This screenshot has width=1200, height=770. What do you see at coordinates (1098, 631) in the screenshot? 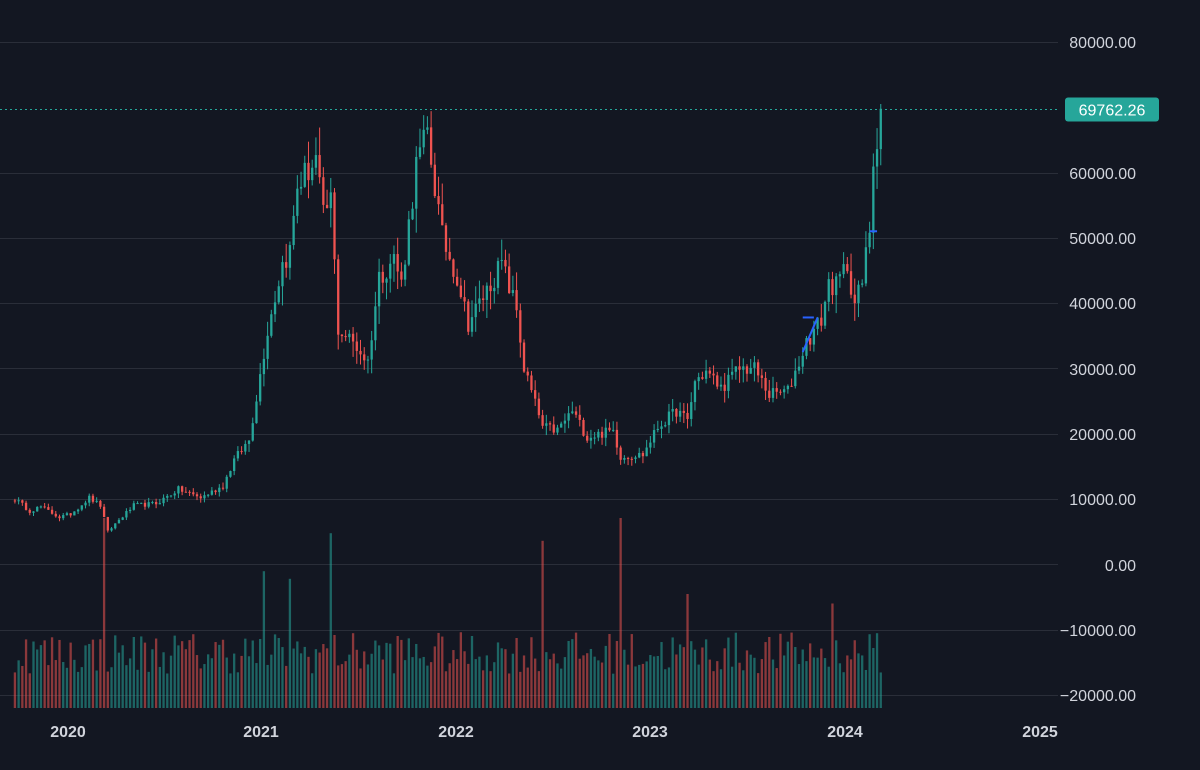
I see `y-tick-label: −10000.00` at bounding box center [1098, 631].